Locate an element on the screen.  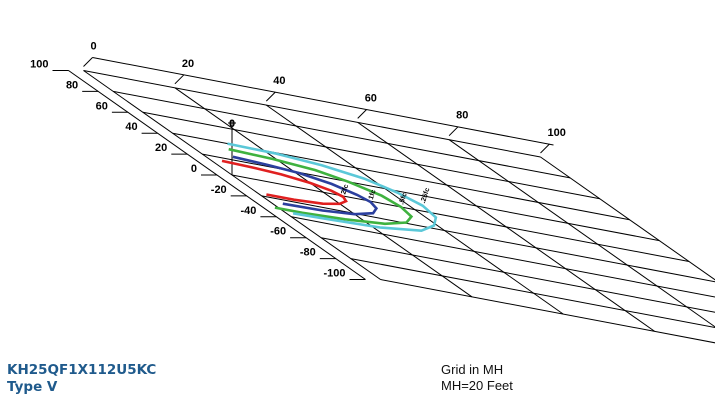
y-axis-tick-label: -20 is located at coordinates (219, 190).